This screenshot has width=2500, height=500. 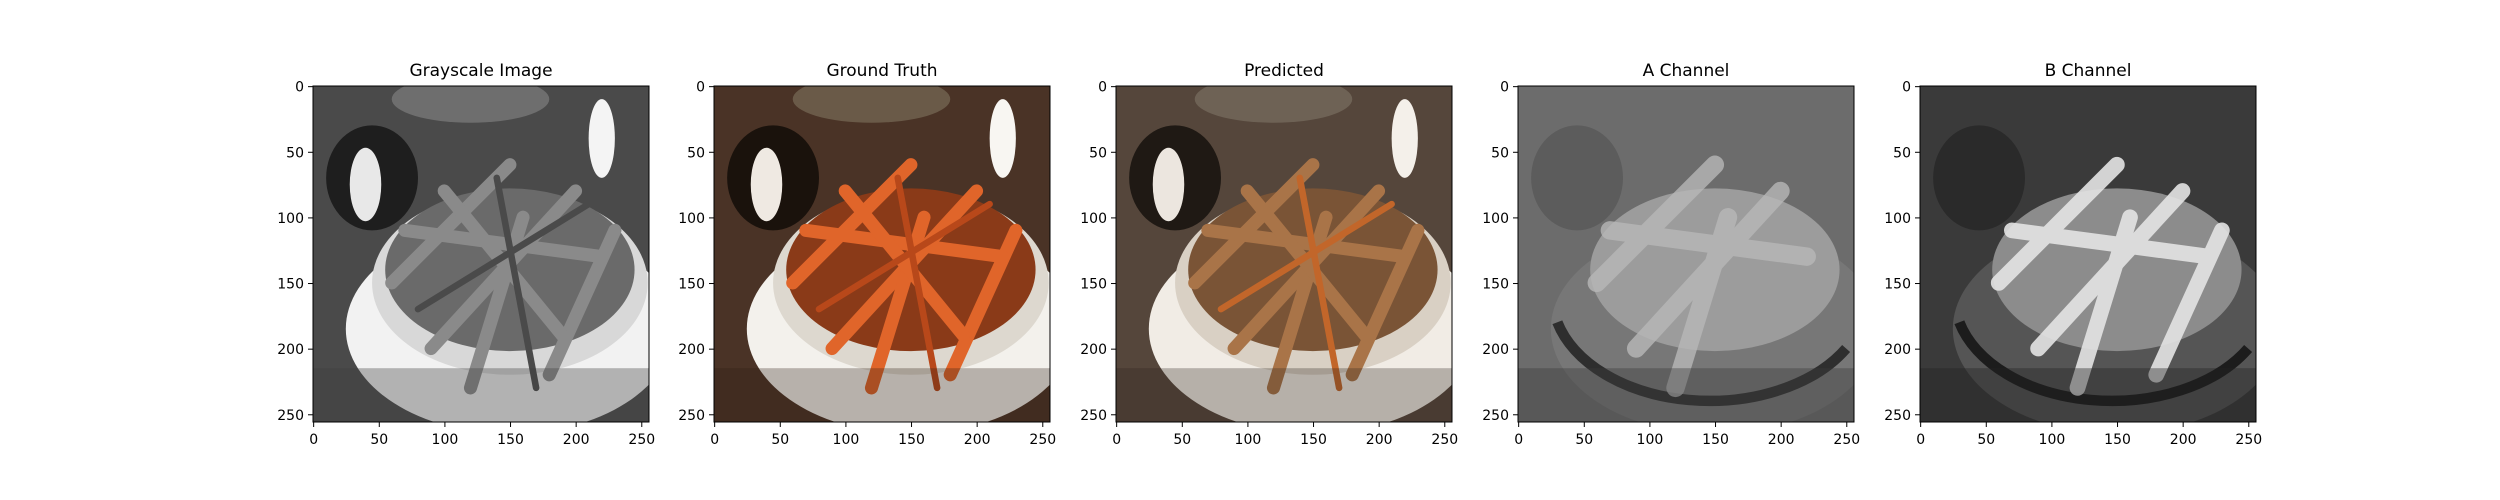 I want to click on panel-title: Ground Truth, so click(x=881, y=71).